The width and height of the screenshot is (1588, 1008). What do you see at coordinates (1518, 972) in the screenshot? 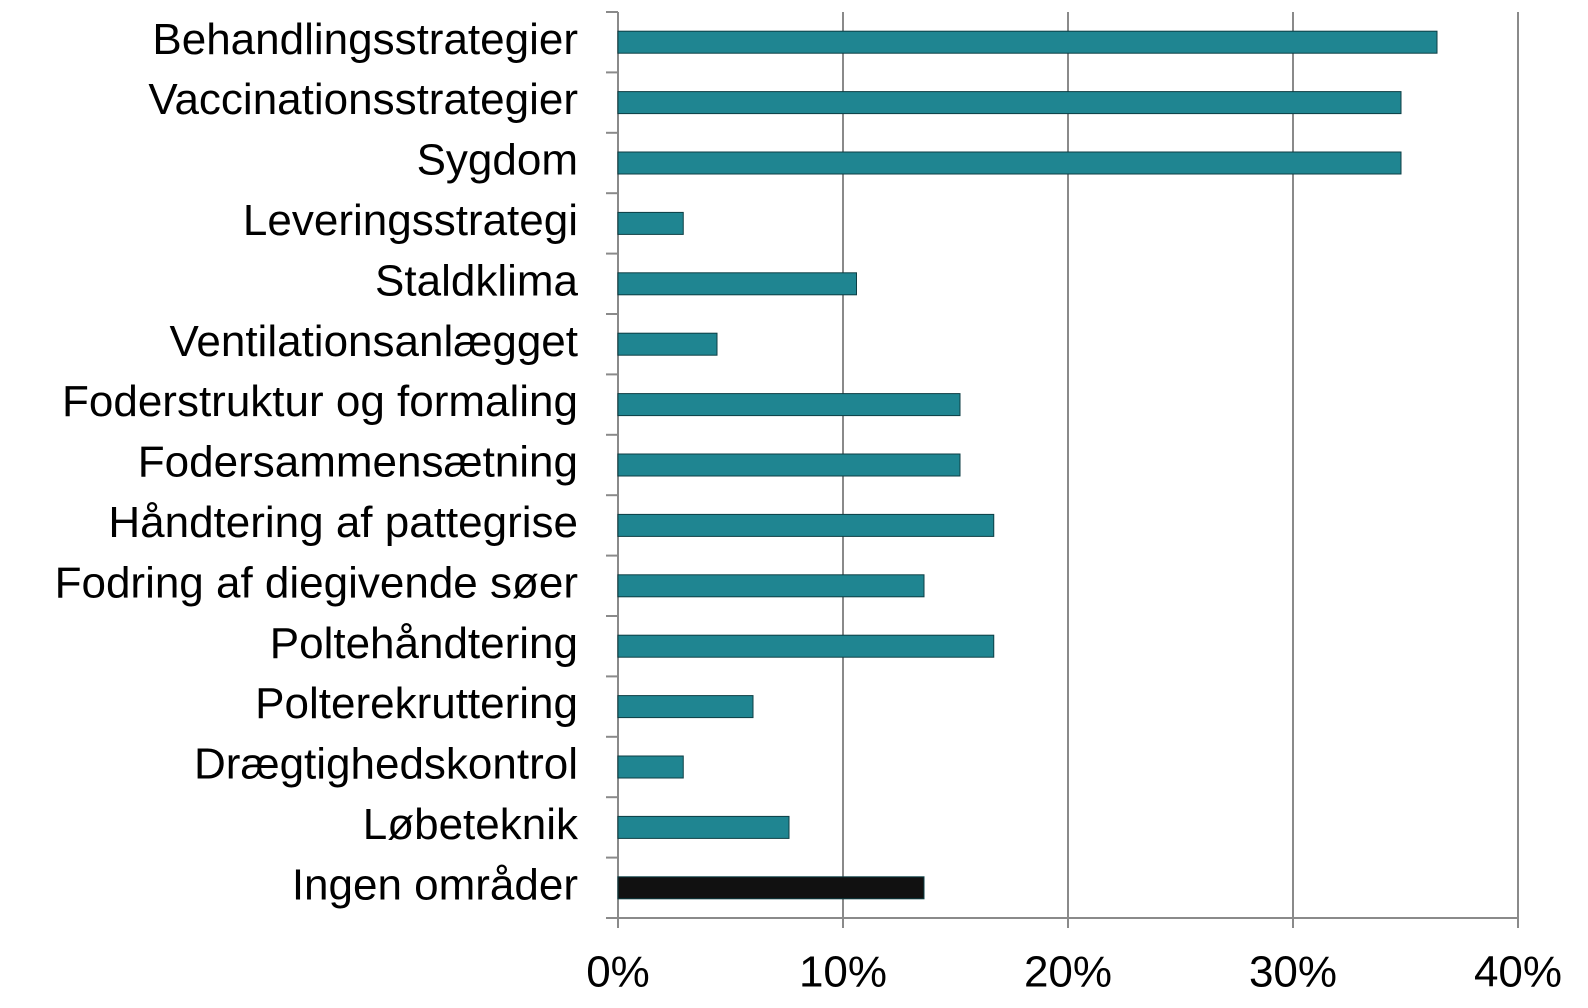
I see `x-tick-label: 40%` at bounding box center [1518, 972].